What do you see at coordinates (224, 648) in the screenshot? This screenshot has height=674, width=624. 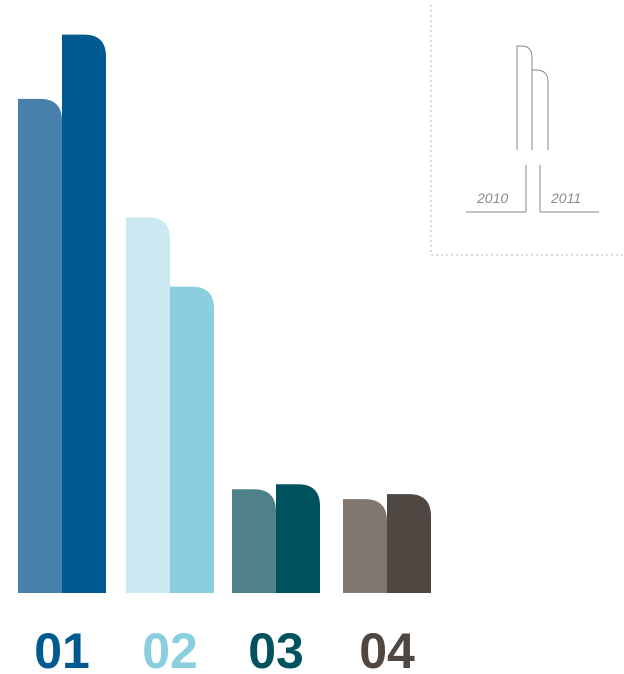 I see `category-labels-group: 01 02 03 04` at bounding box center [224, 648].